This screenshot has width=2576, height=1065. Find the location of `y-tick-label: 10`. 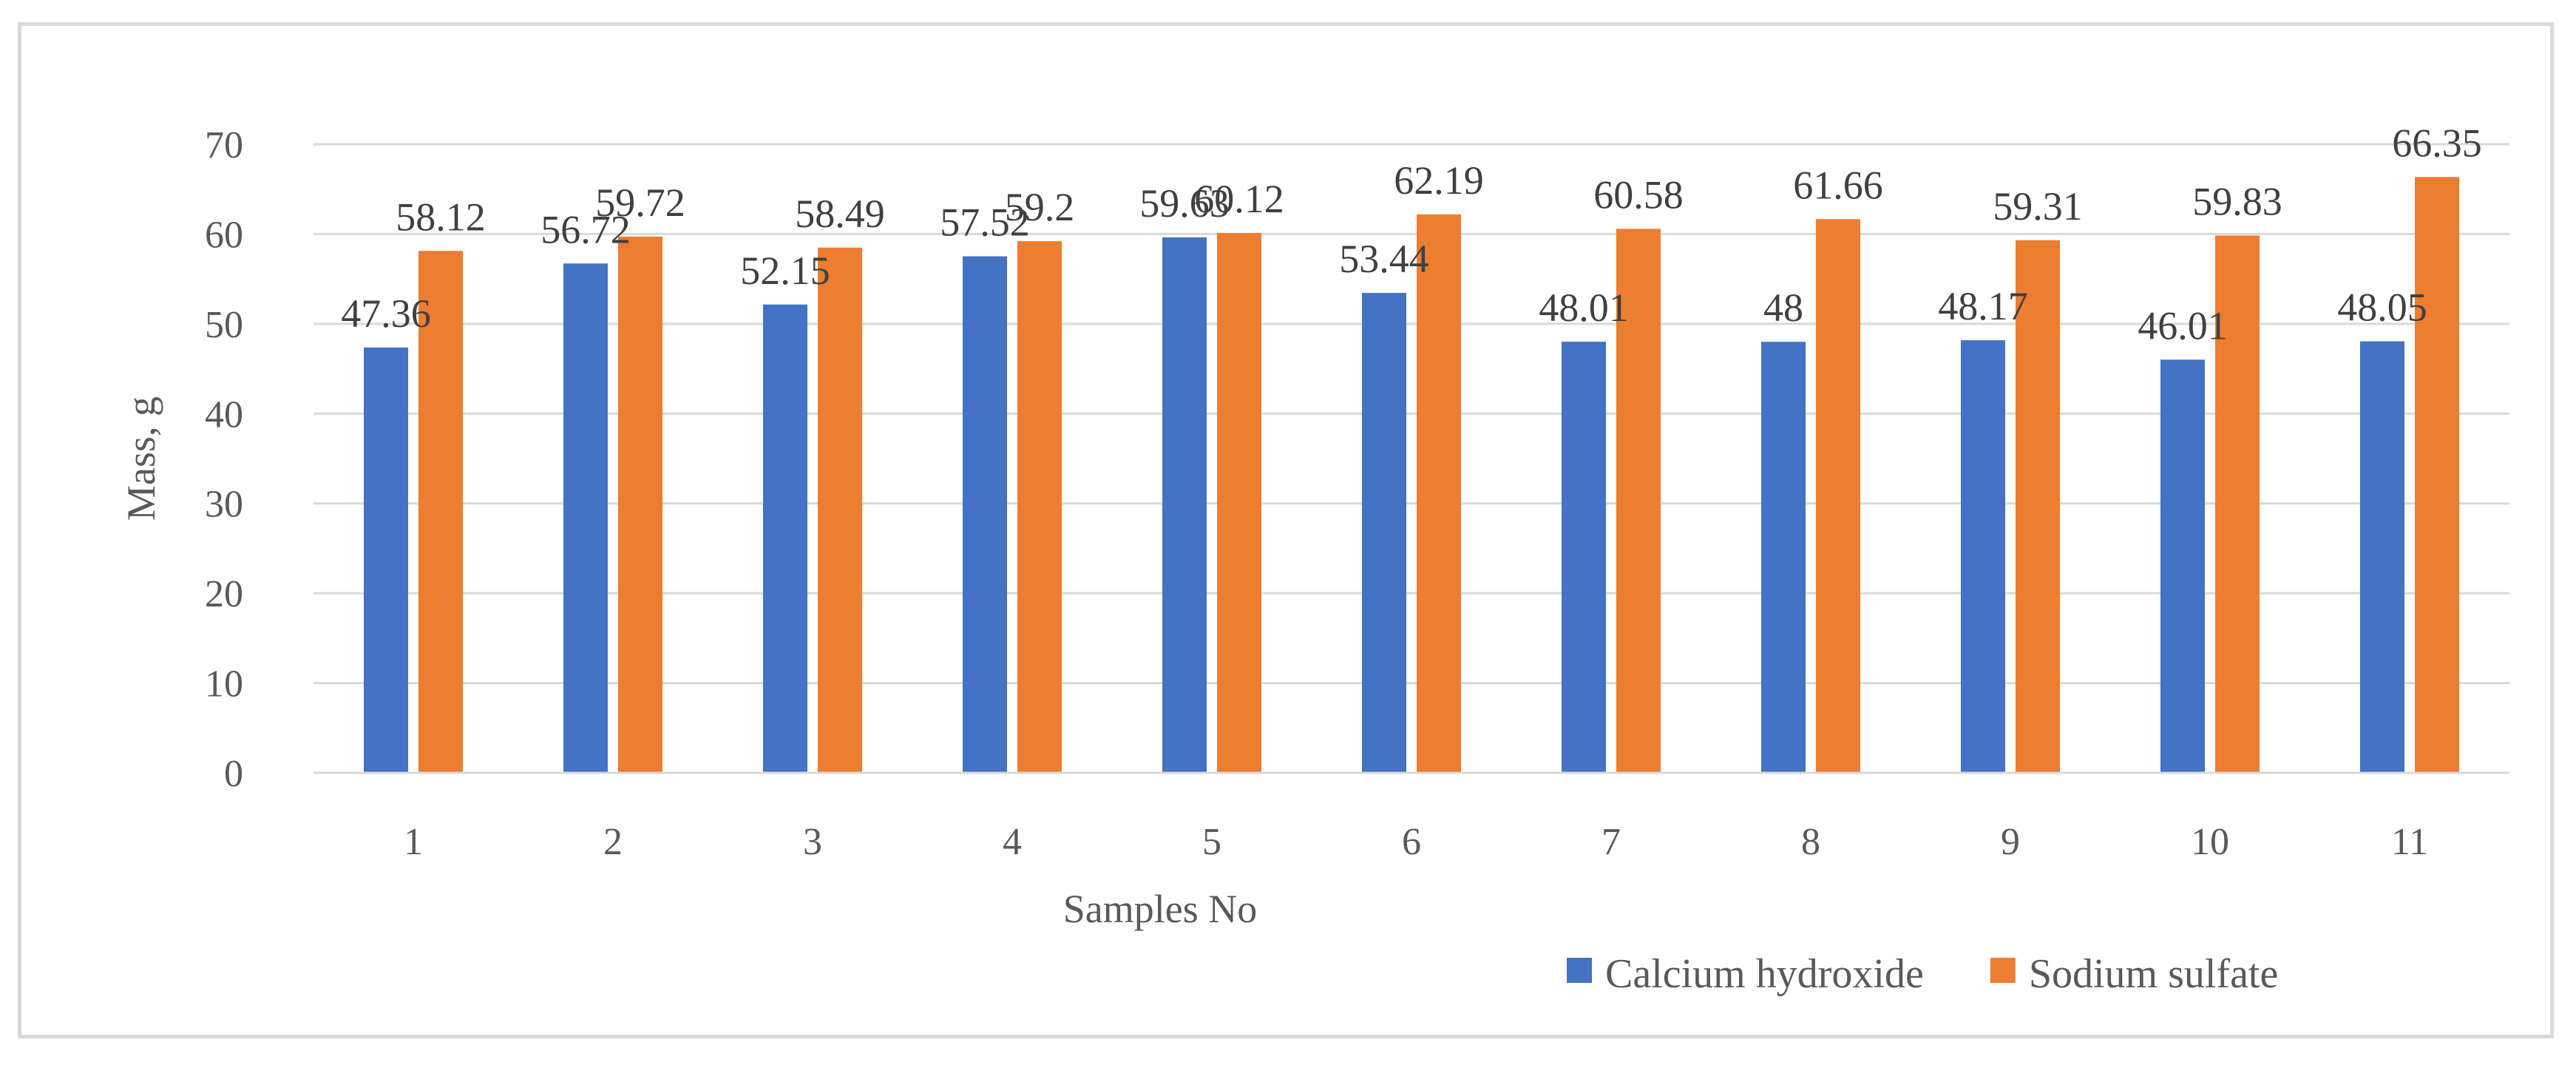

y-tick-label: 10 is located at coordinates (224, 684).